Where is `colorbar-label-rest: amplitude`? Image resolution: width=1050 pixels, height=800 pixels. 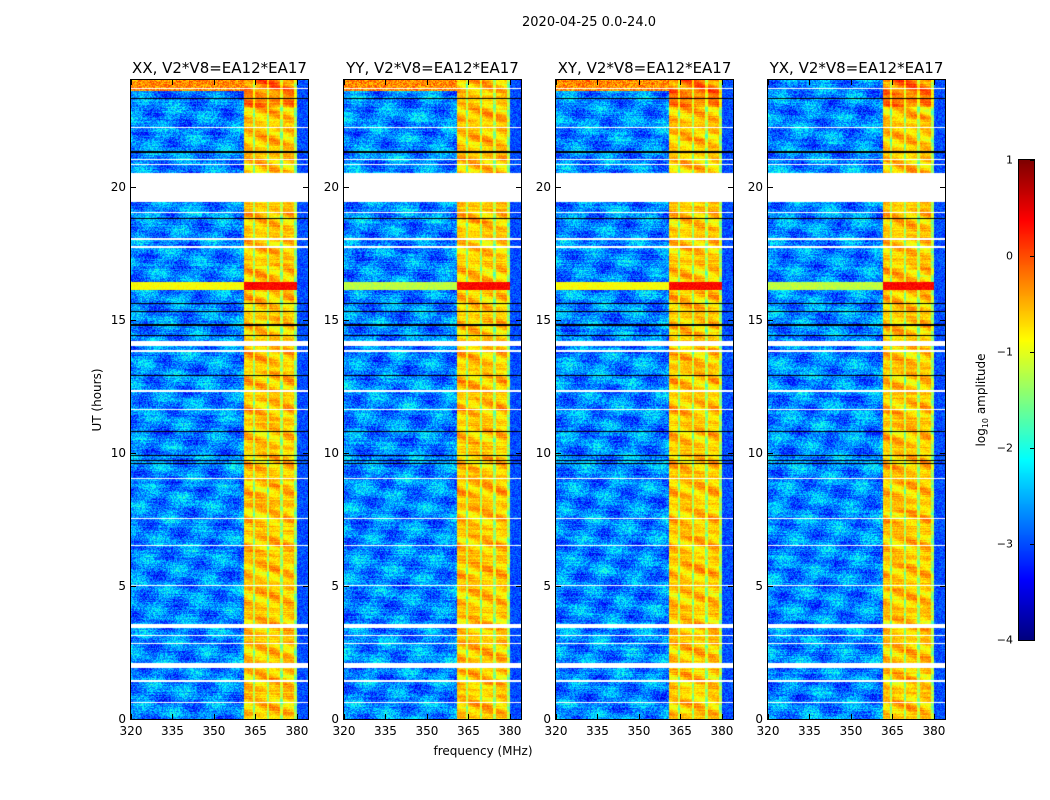 colorbar-label-rest: amplitude is located at coordinates (980, 385).